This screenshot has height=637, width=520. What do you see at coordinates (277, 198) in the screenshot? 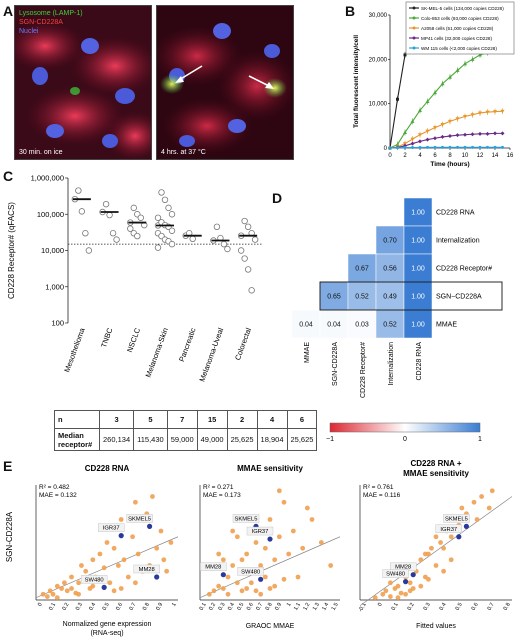
I see `panel-label-d: D` at bounding box center [277, 198].